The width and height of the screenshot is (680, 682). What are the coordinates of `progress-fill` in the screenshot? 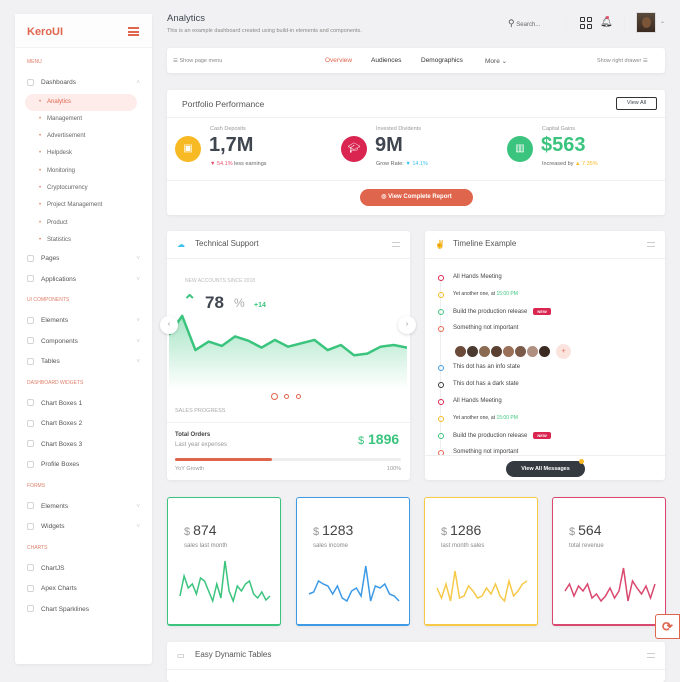 It's located at (224, 459).